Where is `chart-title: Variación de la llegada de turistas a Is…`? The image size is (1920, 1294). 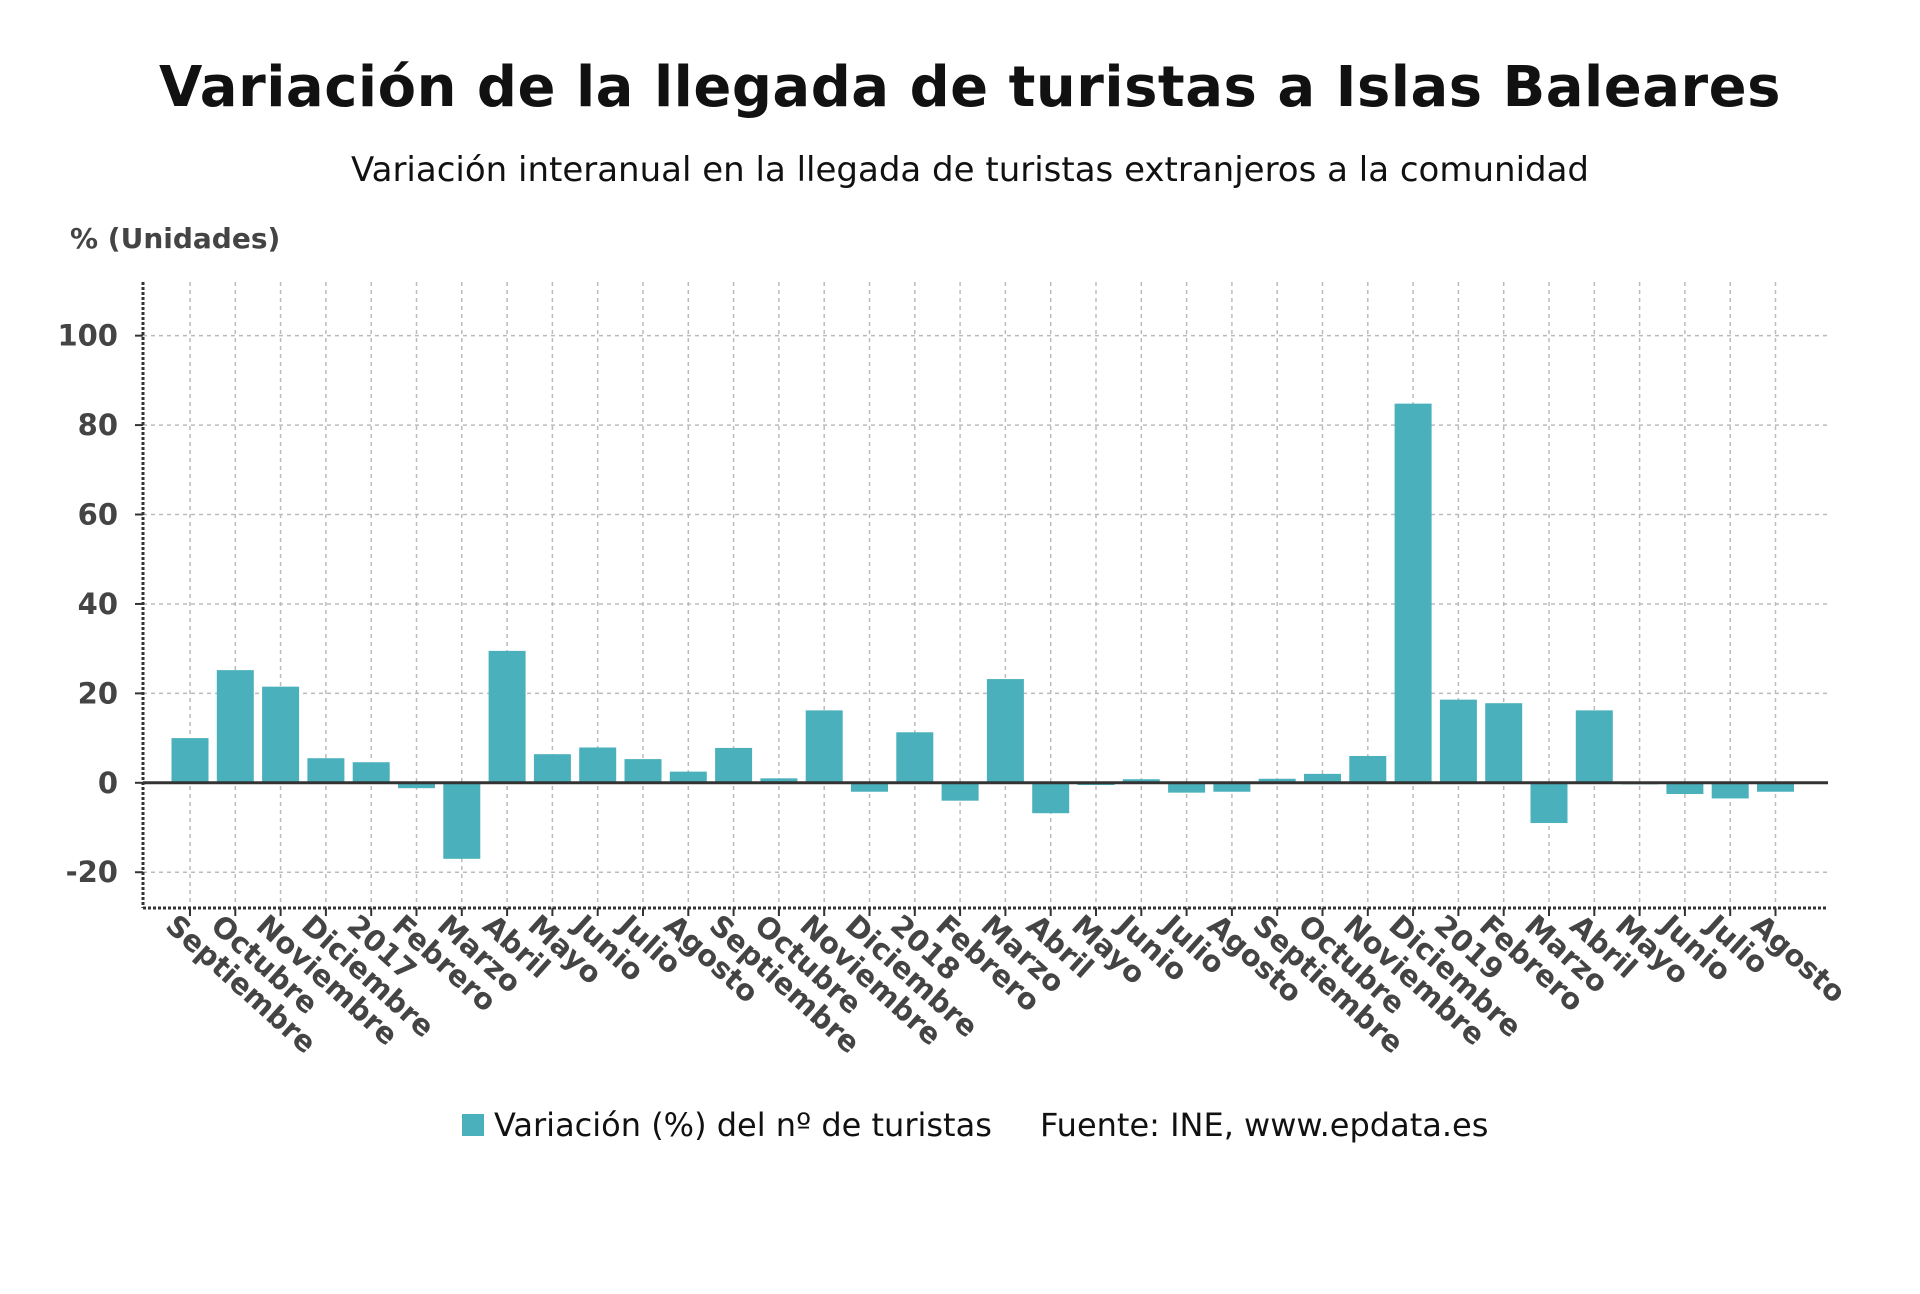 chart-title: Variación de la llegada de turistas a Is… is located at coordinates (970, 87).